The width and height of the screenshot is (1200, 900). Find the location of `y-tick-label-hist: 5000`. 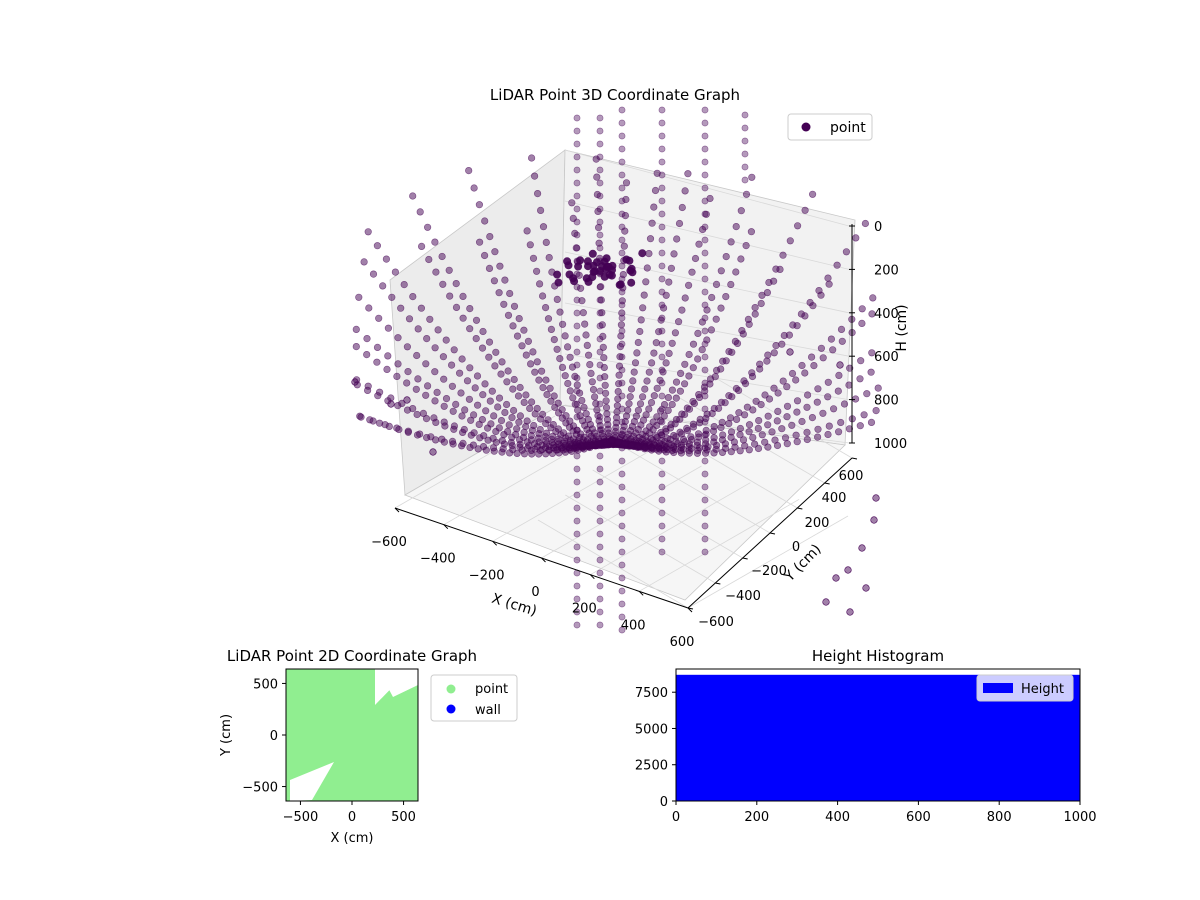

y-tick-label-hist: 5000 is located at coordinates (651, 729).